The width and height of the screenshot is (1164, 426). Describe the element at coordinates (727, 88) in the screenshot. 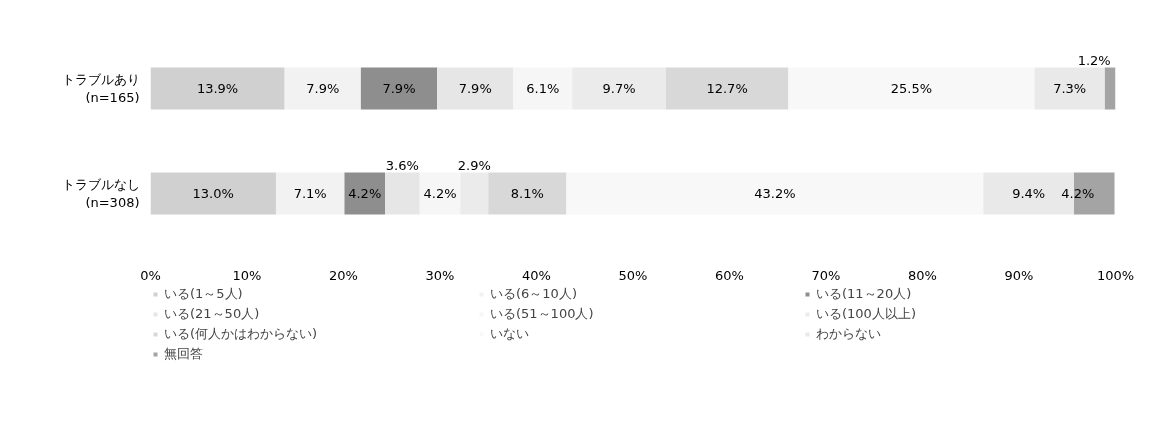

I see `data-label: 12.7%` at that location.